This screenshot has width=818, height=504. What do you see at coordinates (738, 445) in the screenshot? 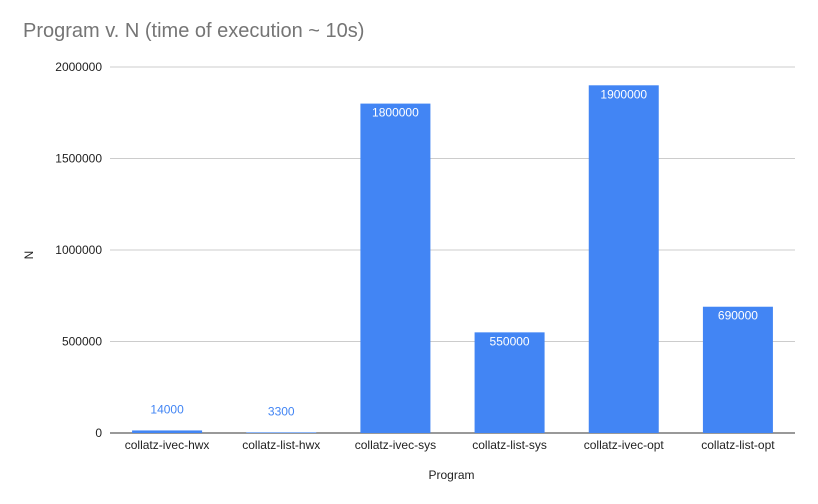
I see `x-tick-label: collatz-list-opt` at bounding box center [738, 445].